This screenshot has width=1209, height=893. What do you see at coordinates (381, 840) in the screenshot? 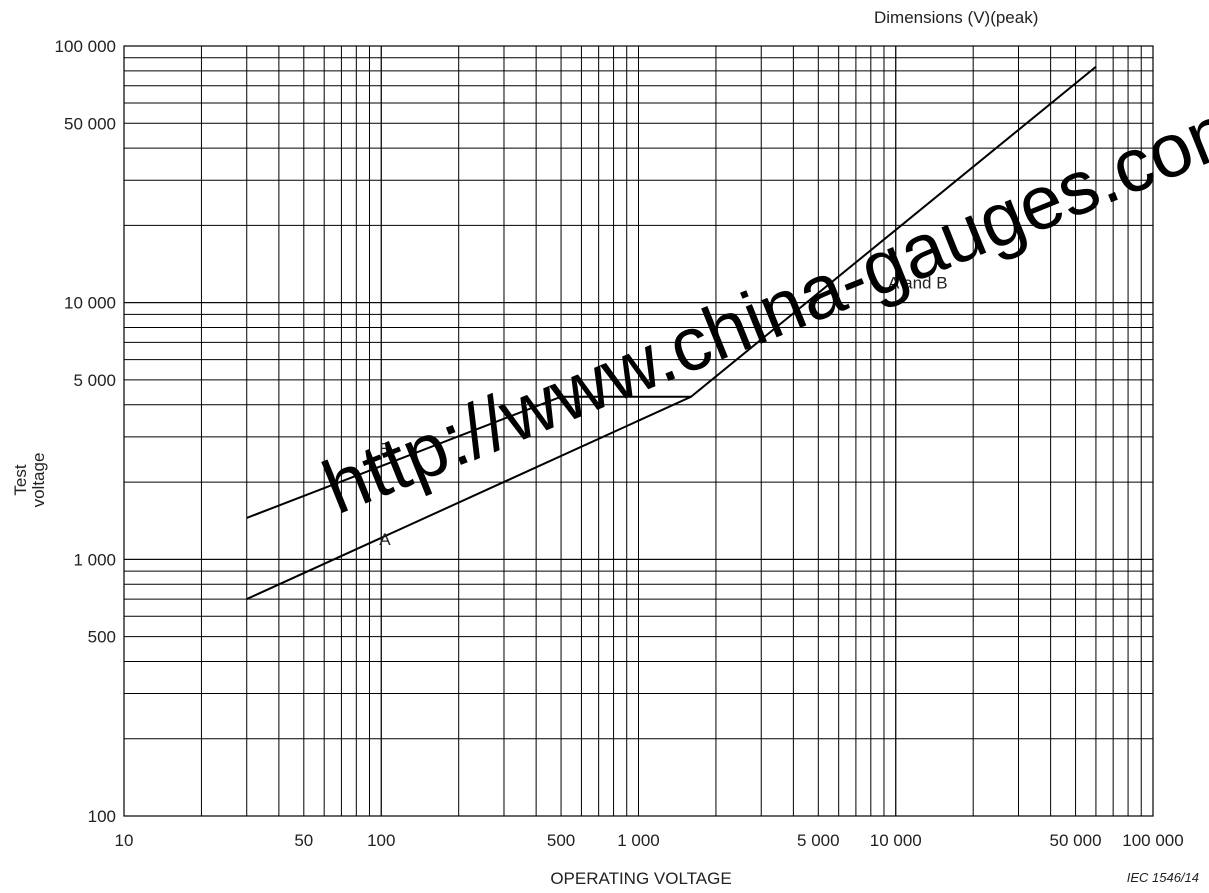
I see `x-tick-label: 100` at bounding box center [381, 840].